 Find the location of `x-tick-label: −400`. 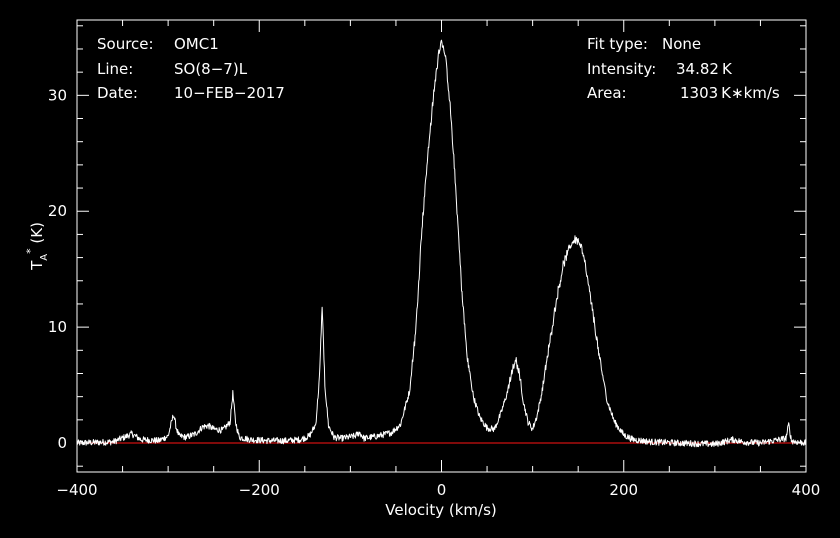

x-tick-label: −400 is located at coordinates (76, 490).